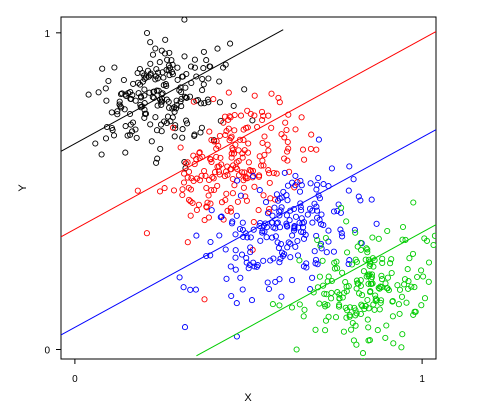 Image resolution: width=480 pixels, height=401 pixels. Describe the element at coordinates (47, 351) in the screenshot. I see `y-tick-label: 0` at that location.